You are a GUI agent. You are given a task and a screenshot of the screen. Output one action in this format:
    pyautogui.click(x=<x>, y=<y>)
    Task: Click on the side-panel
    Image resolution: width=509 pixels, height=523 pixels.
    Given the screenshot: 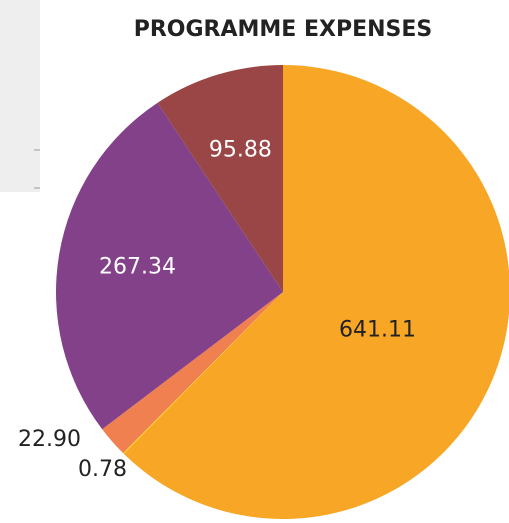 What is the action you would take?
    pyautogui.click(x=20, y=96)
    